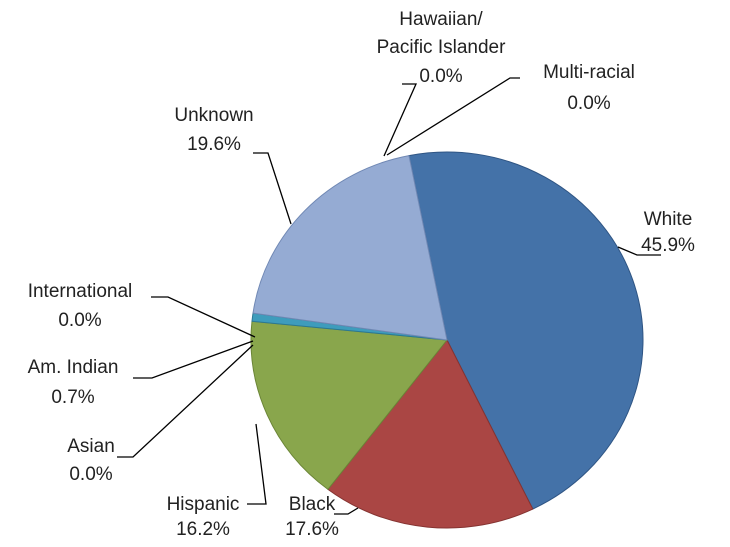 This screenshot has height=547, width=730. What do you see at coordinates (312, 529) in the screenshot?
I see `slice-percent: 17.6%` at bounding box center [312, 529].